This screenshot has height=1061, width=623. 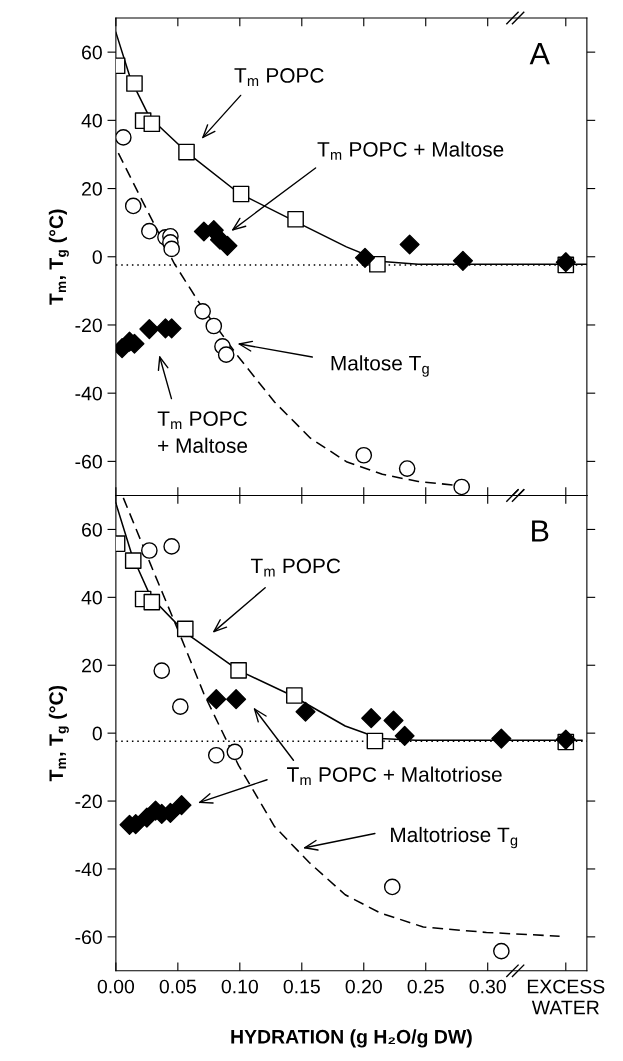 I want to click on text: B, so click(x=540, y=531).